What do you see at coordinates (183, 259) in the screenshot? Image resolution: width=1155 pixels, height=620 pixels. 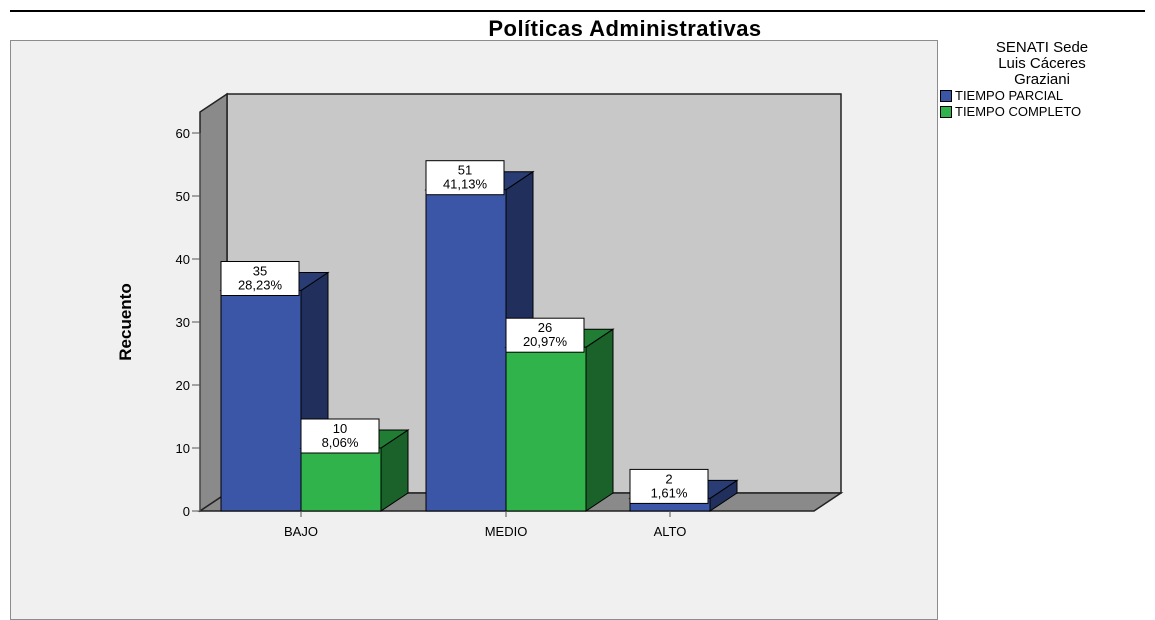 I see `y-tick-label: 40` at bounding box center [183, 259].